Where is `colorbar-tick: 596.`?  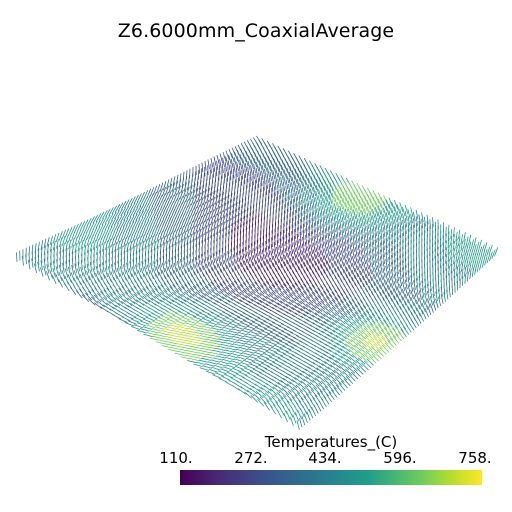
colorbar-tick: 596. is located at coordinates (400, 458).